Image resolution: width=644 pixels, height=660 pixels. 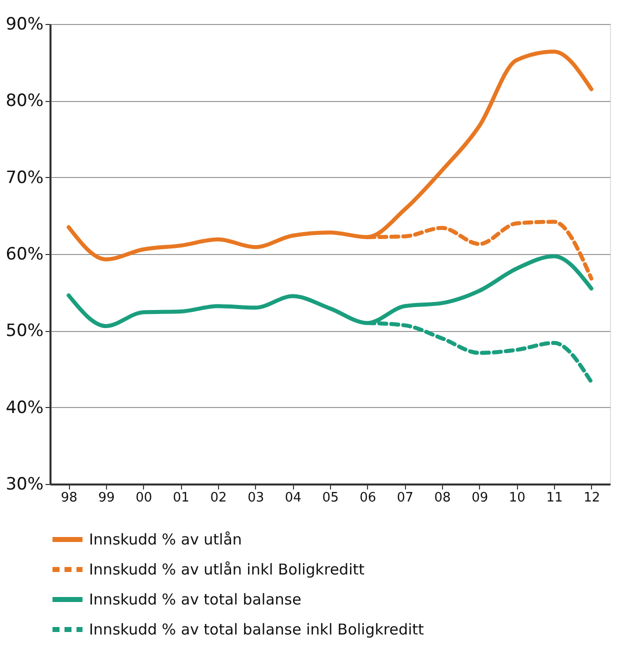 I want to click on y-tick-label: 90%, so click(x=25, y=24).